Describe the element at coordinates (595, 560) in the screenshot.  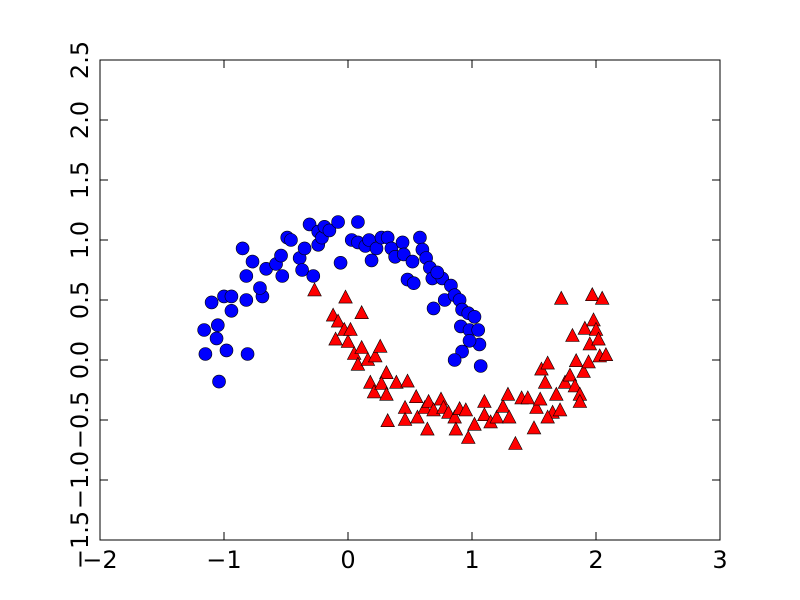
I see `x-tick-label: 2` at that location.